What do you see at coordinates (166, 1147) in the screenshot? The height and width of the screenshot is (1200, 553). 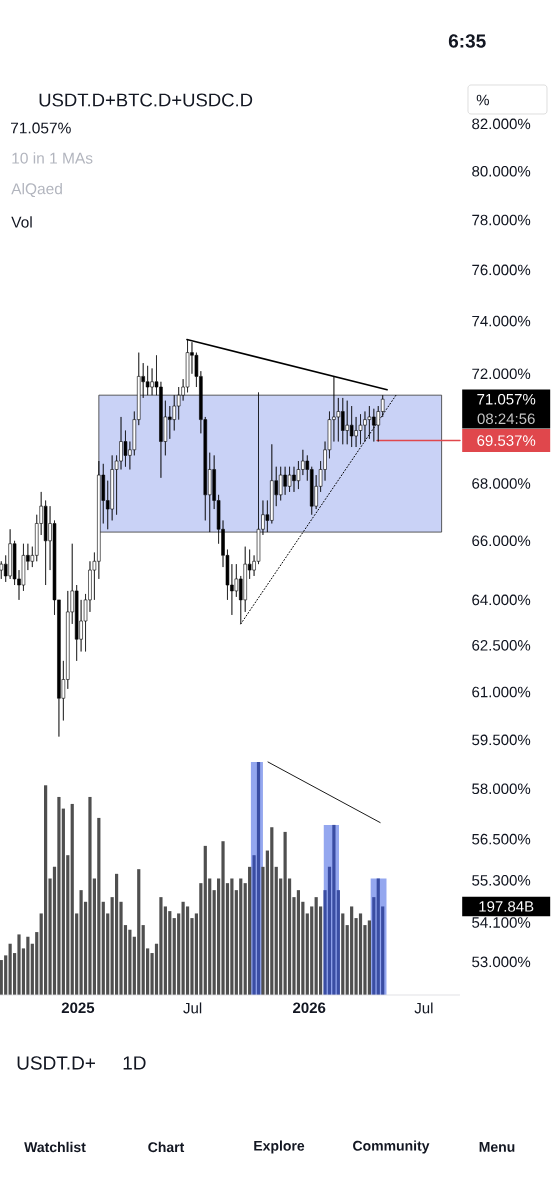 I see `text: Chart` at bounding box center [166, 1147].